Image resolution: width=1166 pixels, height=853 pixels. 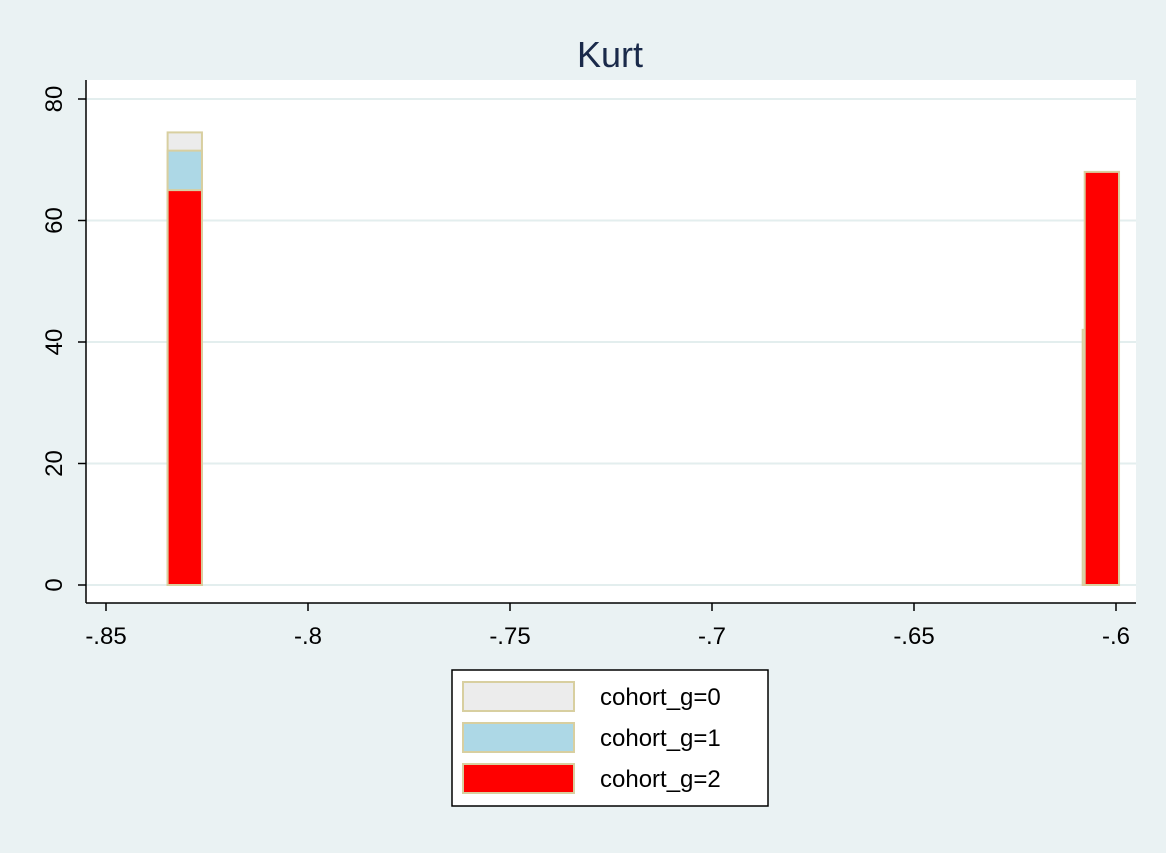 What do you see at coordinates (105, 636) in the screenshot?
I see `x-tick-label-0: -.85` at bounding box center [105, 636].